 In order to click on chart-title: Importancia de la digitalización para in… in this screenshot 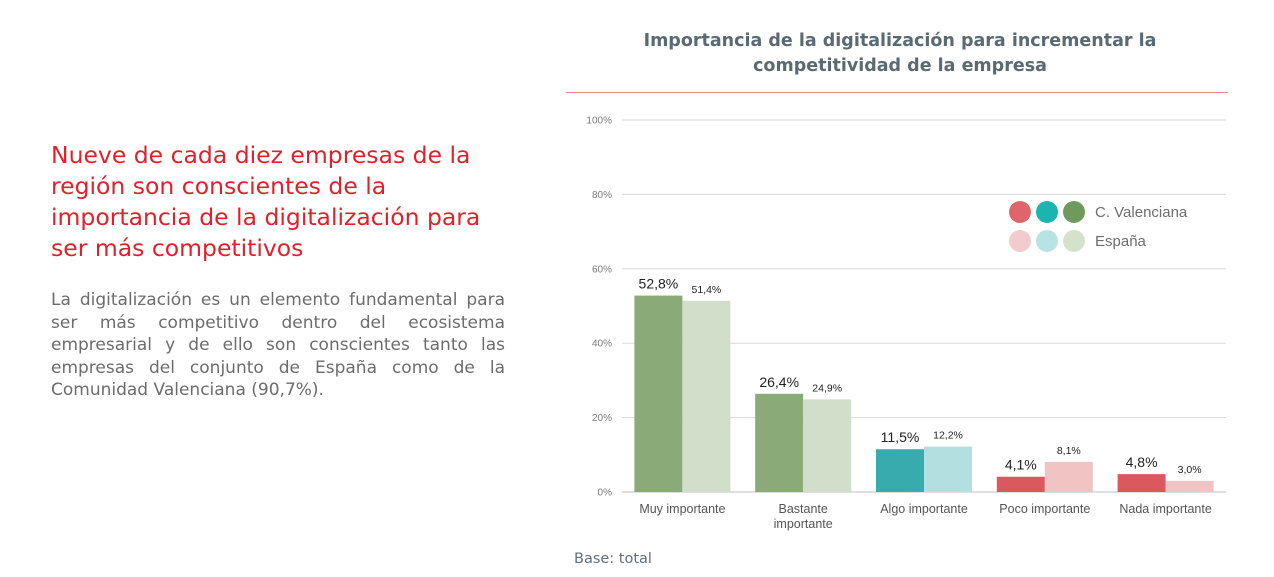, I will do `click(900, 53)`.